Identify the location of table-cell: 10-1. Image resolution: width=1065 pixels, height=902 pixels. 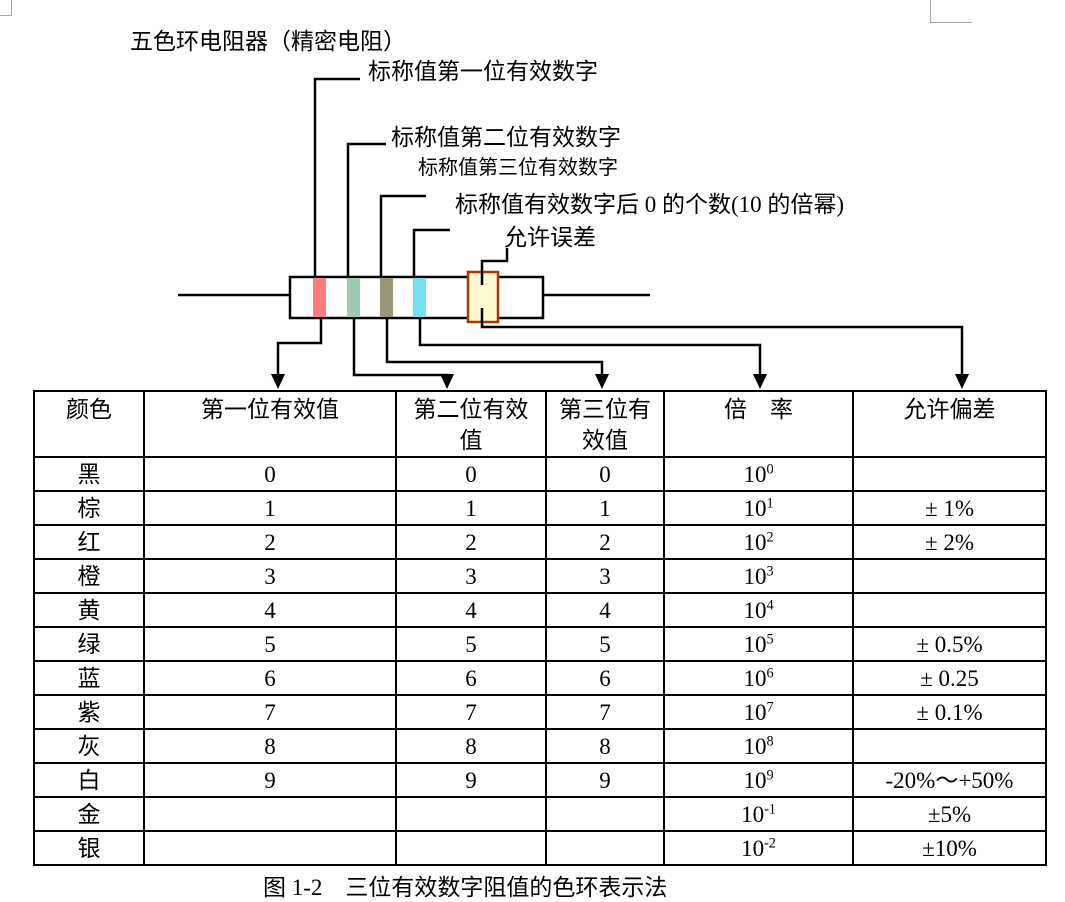
(758, 814).